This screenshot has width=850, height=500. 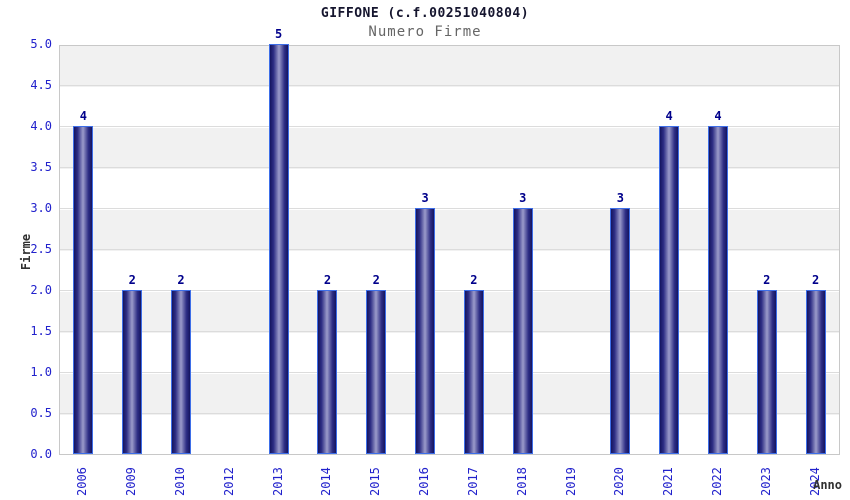 I want to click on x-axis-title: Anno, so click(x=827, y=485).